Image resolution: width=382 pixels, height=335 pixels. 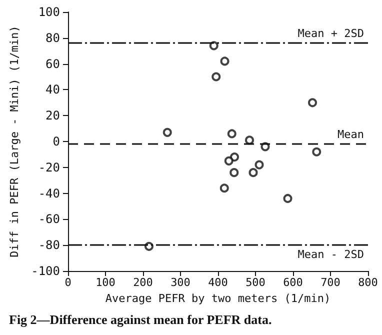 What do you see at coordinates (351, 135) in the screenshot?
I see `ref-line-label: Mean` at bounding box center [351, 135].